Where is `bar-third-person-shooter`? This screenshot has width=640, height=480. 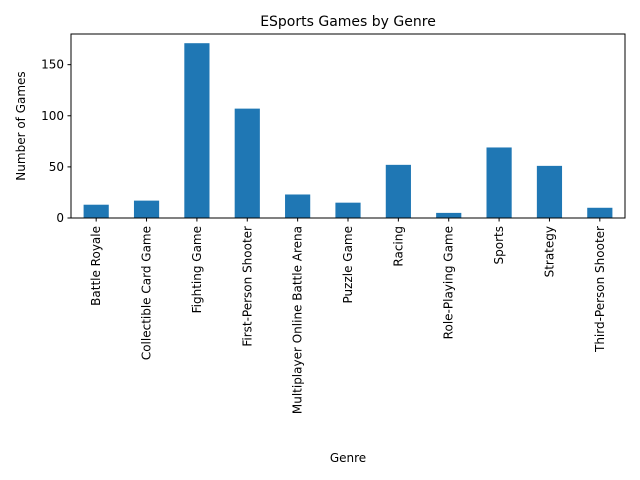
bar-third-person-shooter is located at coordinates (600, 212).